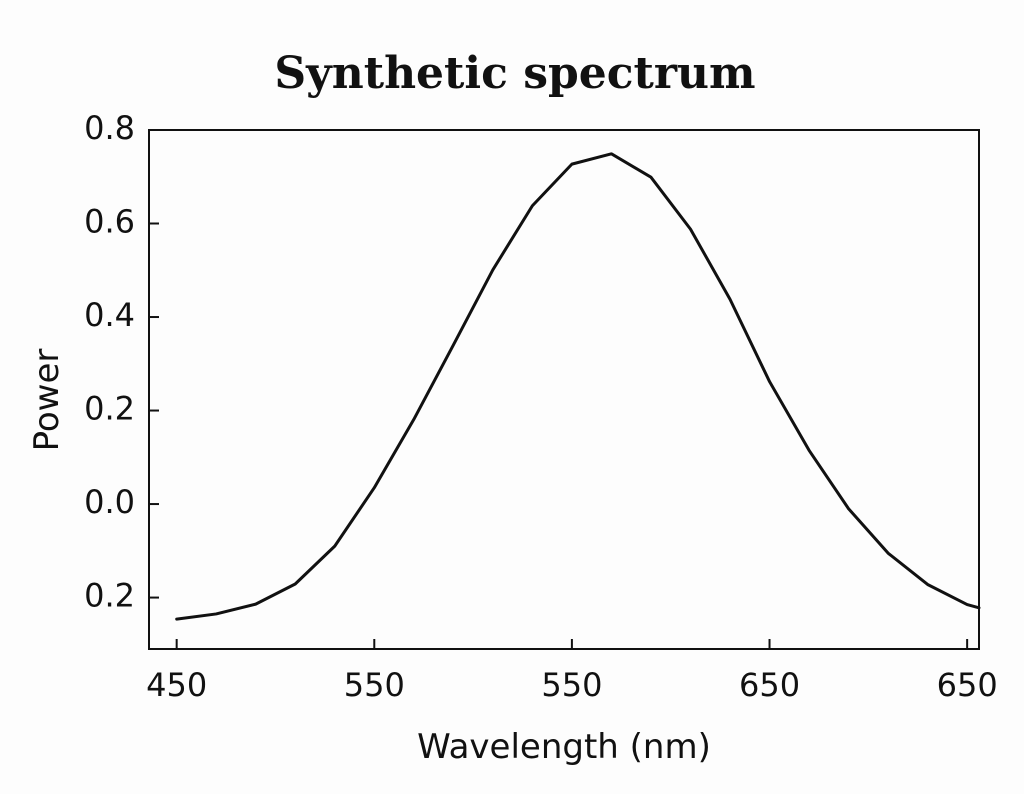 This screenshot has height=794, width=1024. I want to click on y-tick-label: 0.0, so click(109, 502).